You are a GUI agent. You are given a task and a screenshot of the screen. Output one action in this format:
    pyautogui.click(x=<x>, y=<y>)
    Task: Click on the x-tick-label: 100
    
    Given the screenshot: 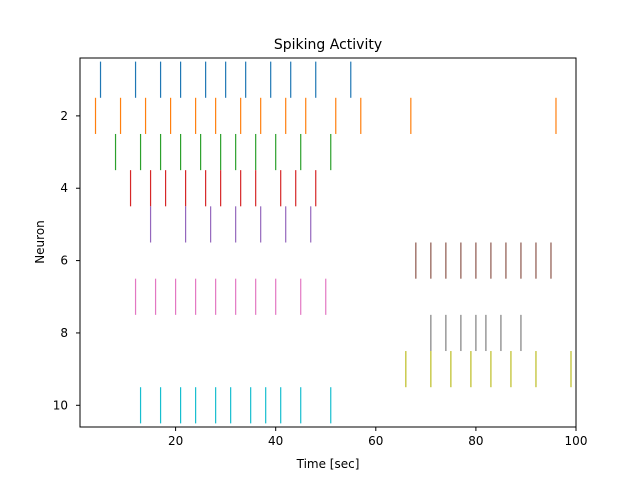 What is the action you would take?
    pyautogui.click(x=576, y=441)
    